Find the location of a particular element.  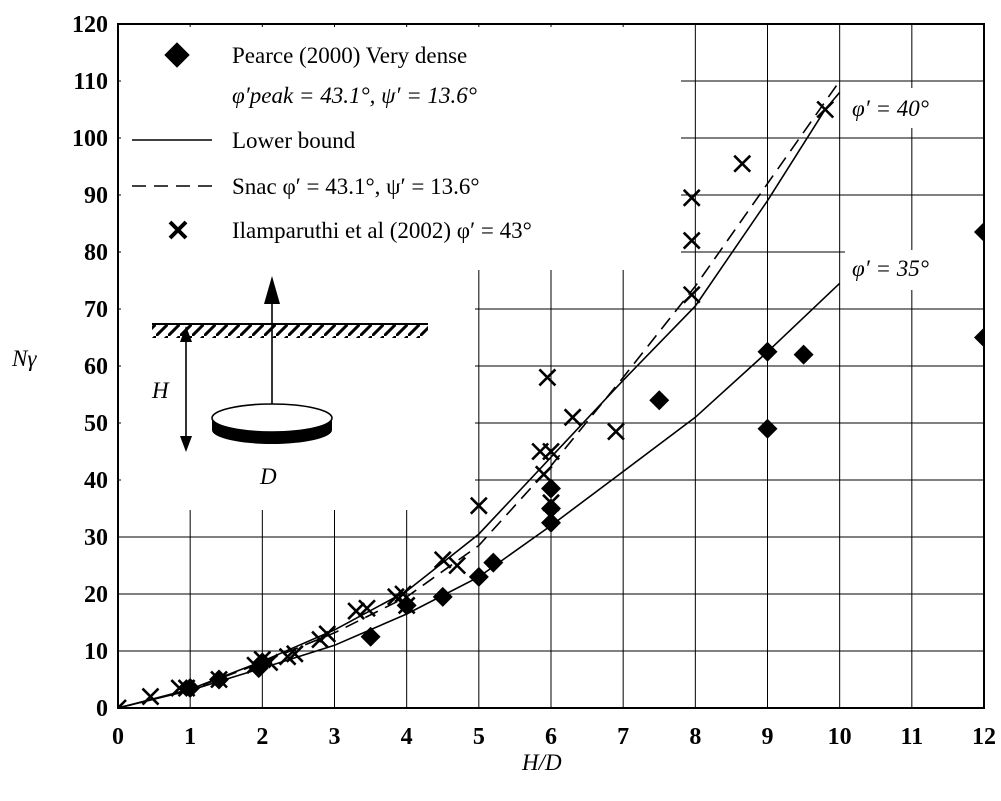

inset-diagram: H D is located at coordinates (289, 382).